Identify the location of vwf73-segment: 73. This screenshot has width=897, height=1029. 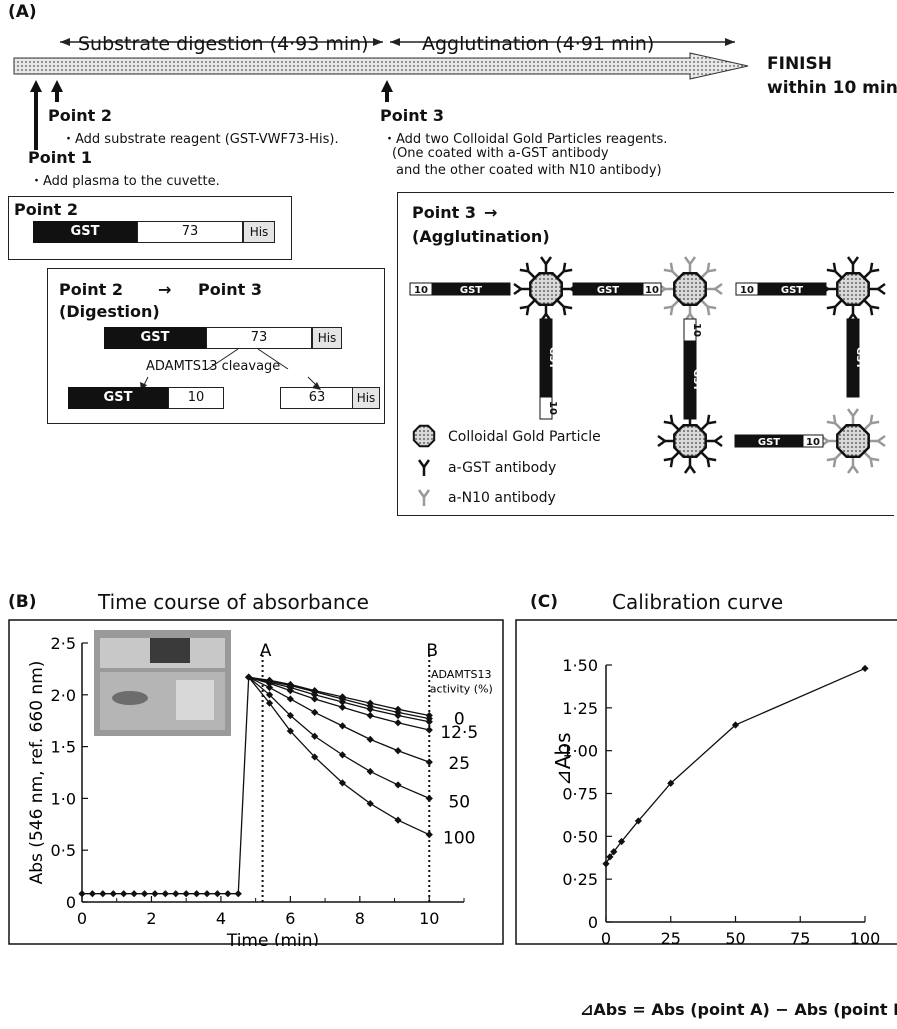
(259, 338).